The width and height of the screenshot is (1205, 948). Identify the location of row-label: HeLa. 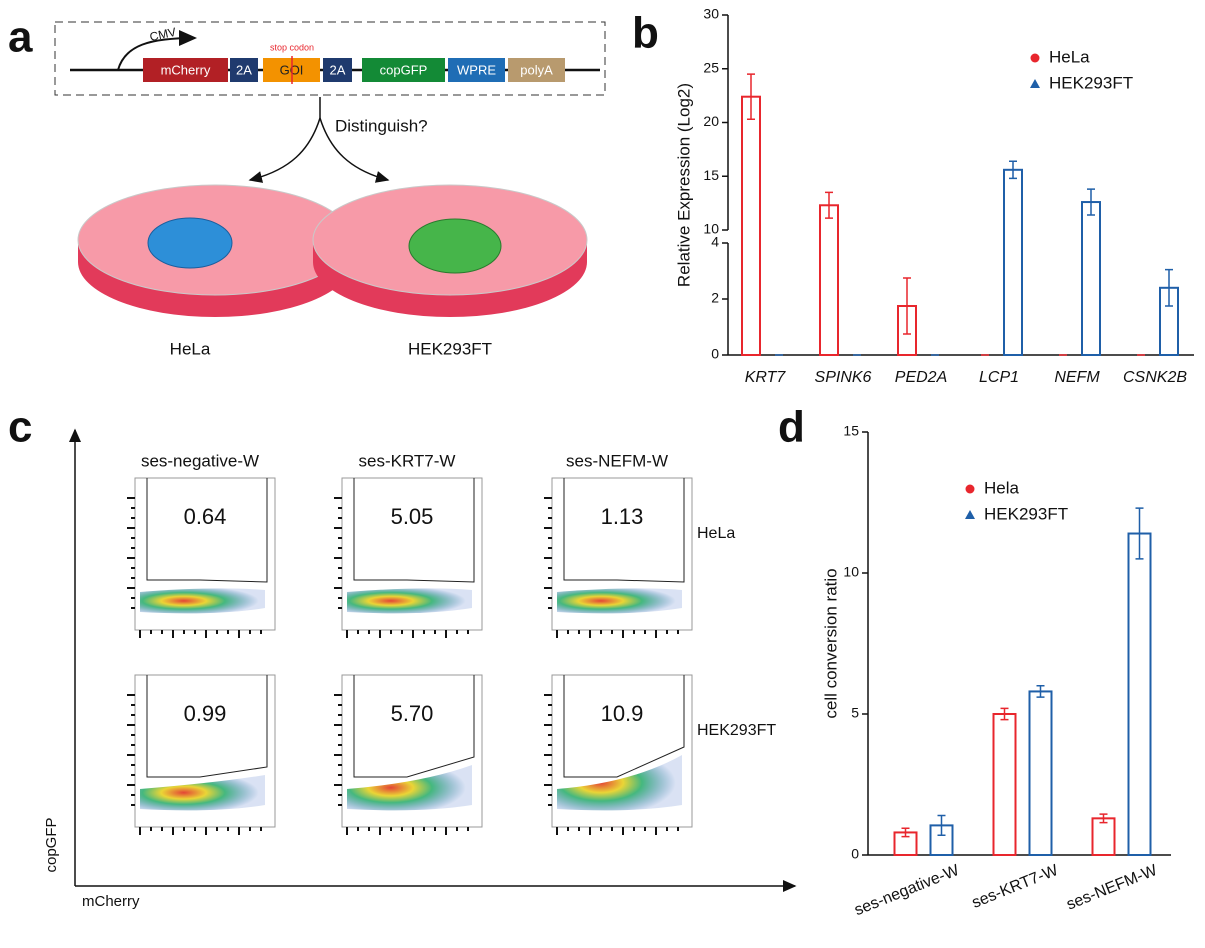
(716, 533).